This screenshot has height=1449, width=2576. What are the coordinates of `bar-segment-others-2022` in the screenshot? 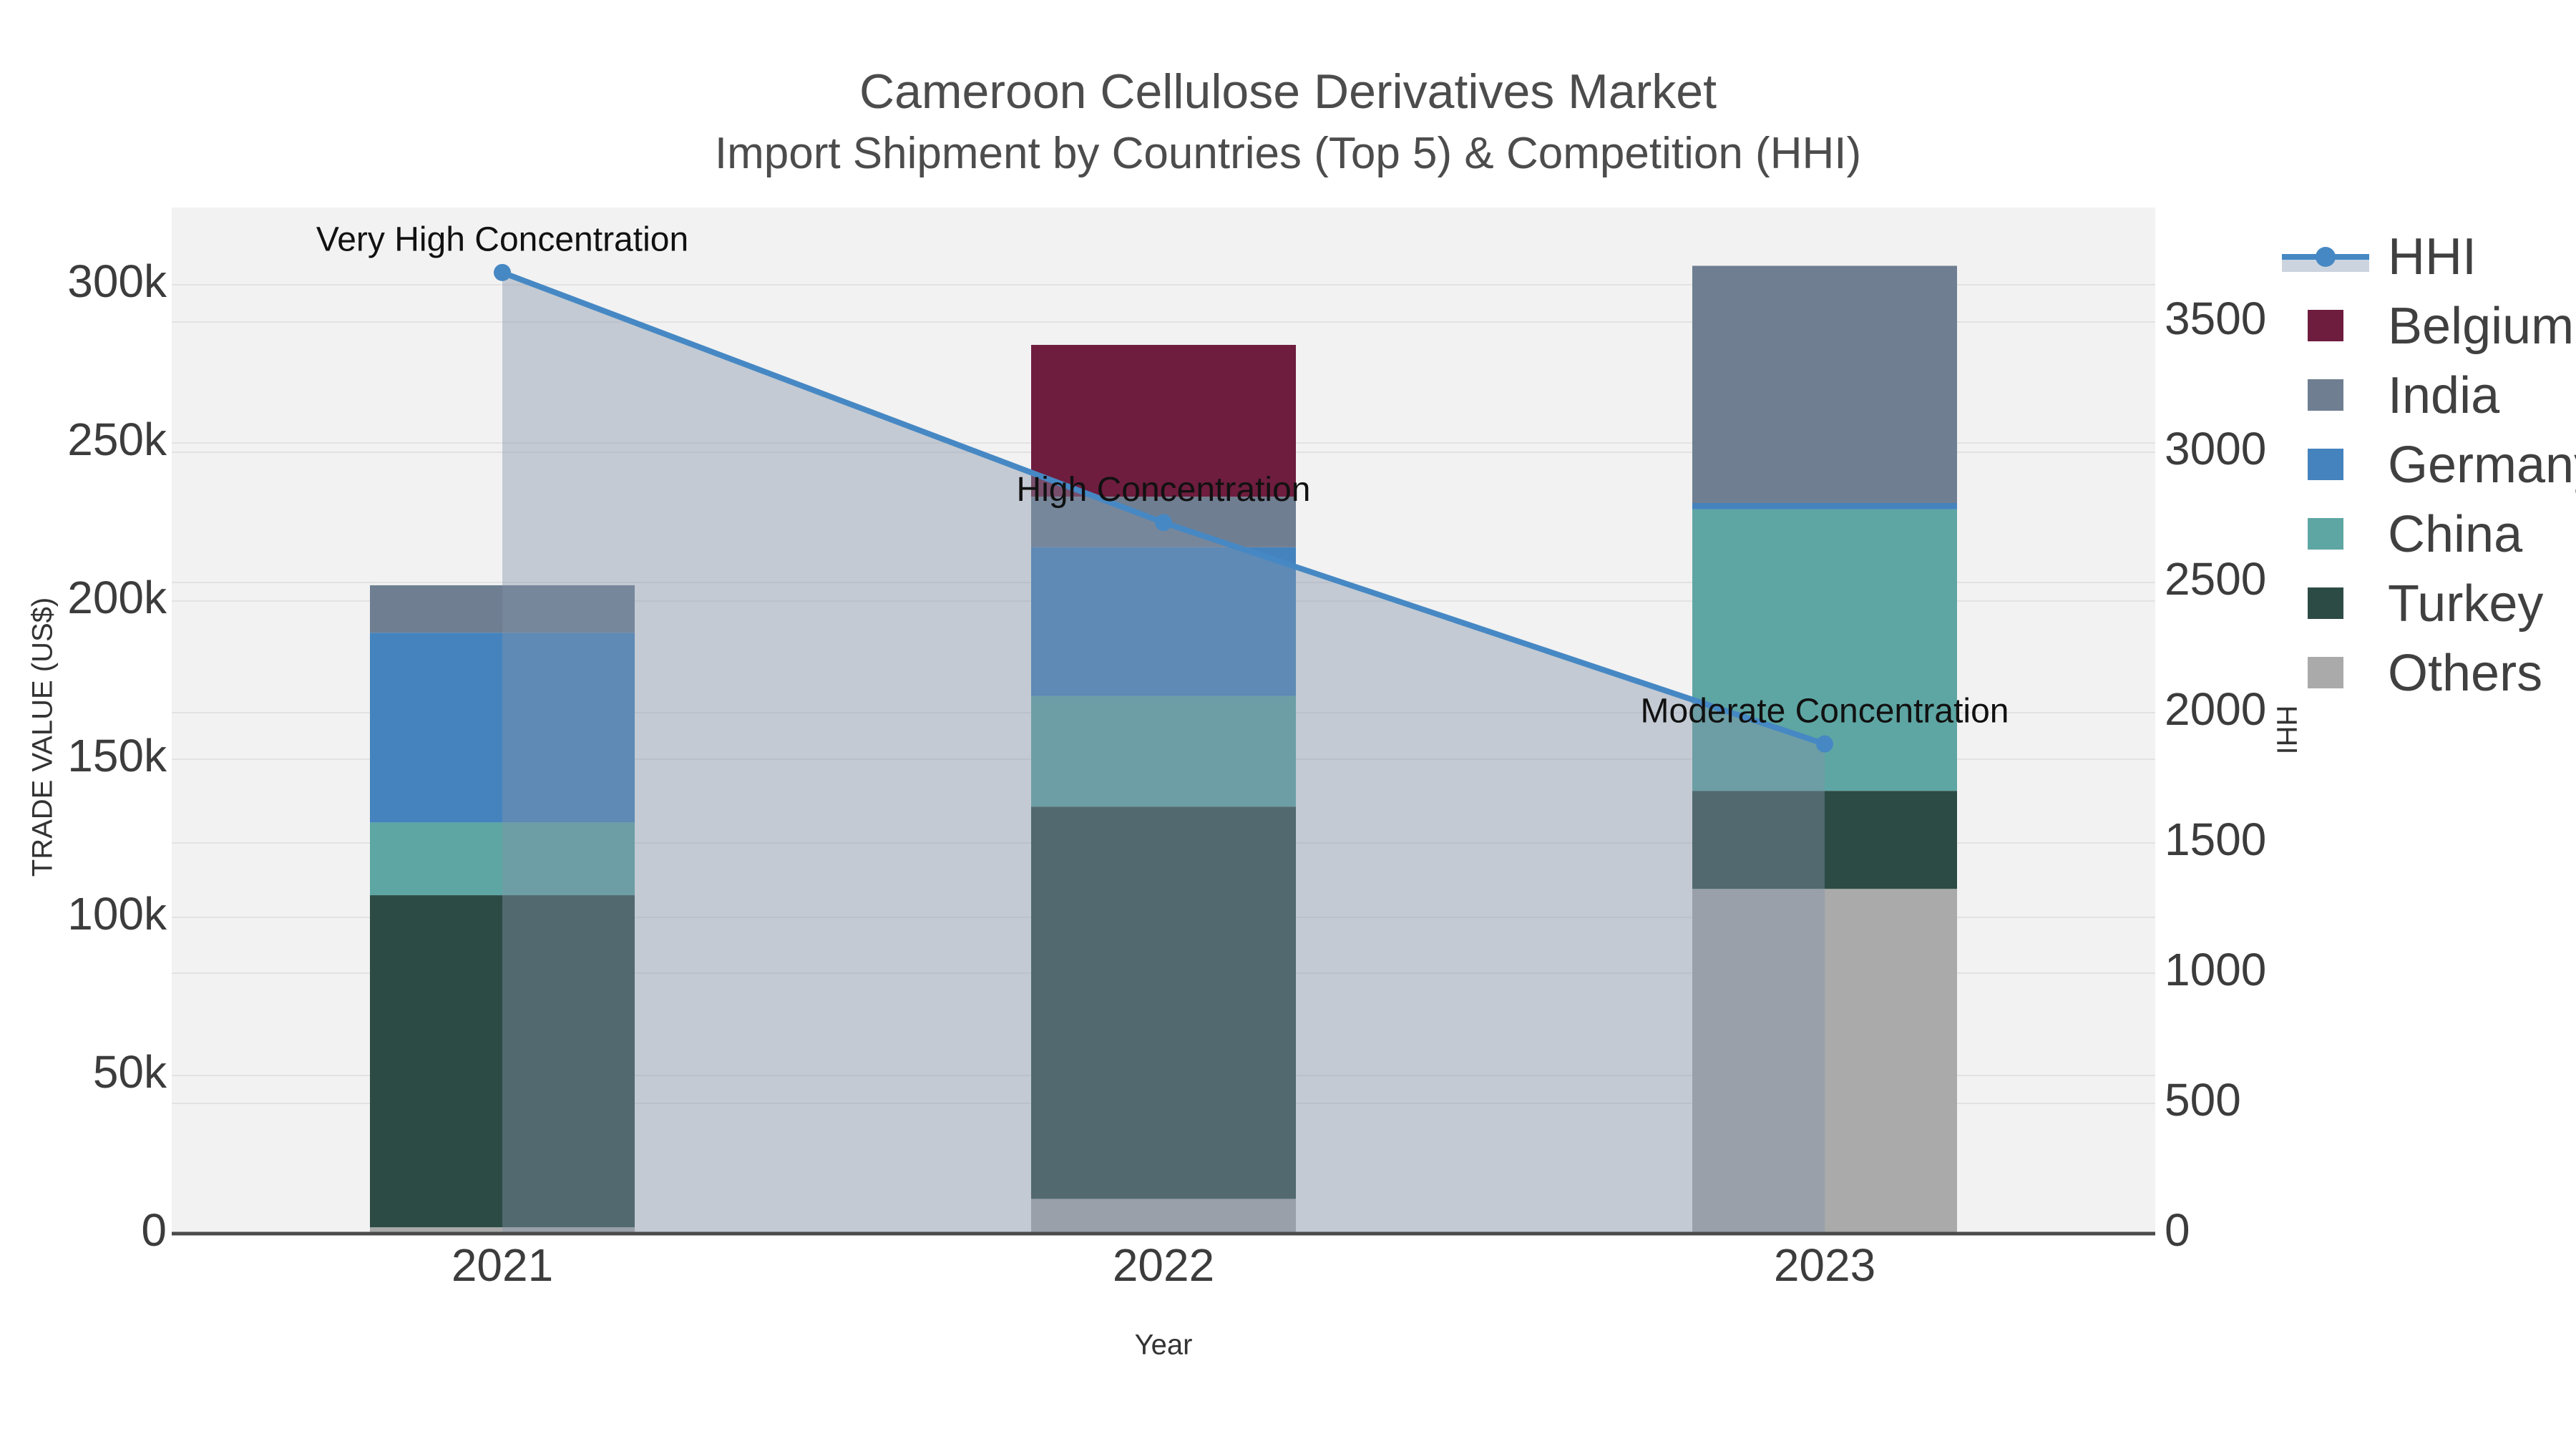 It's located at (1163, 1216).